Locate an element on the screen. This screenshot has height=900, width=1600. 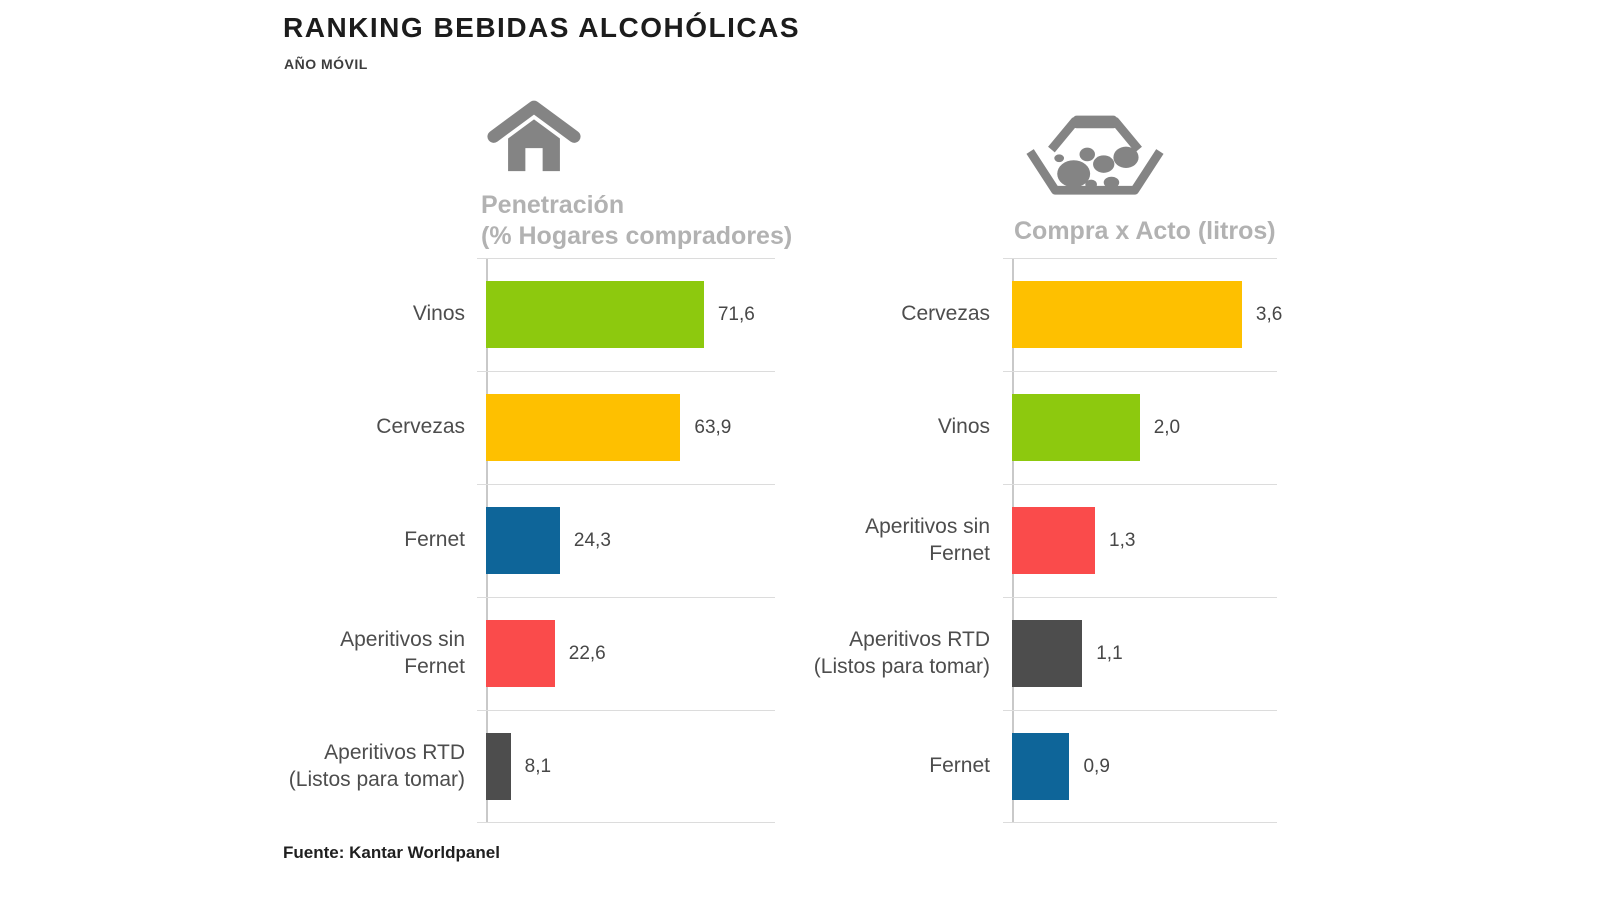
bar-row: 63,9 is located at coordinates (675, 427).